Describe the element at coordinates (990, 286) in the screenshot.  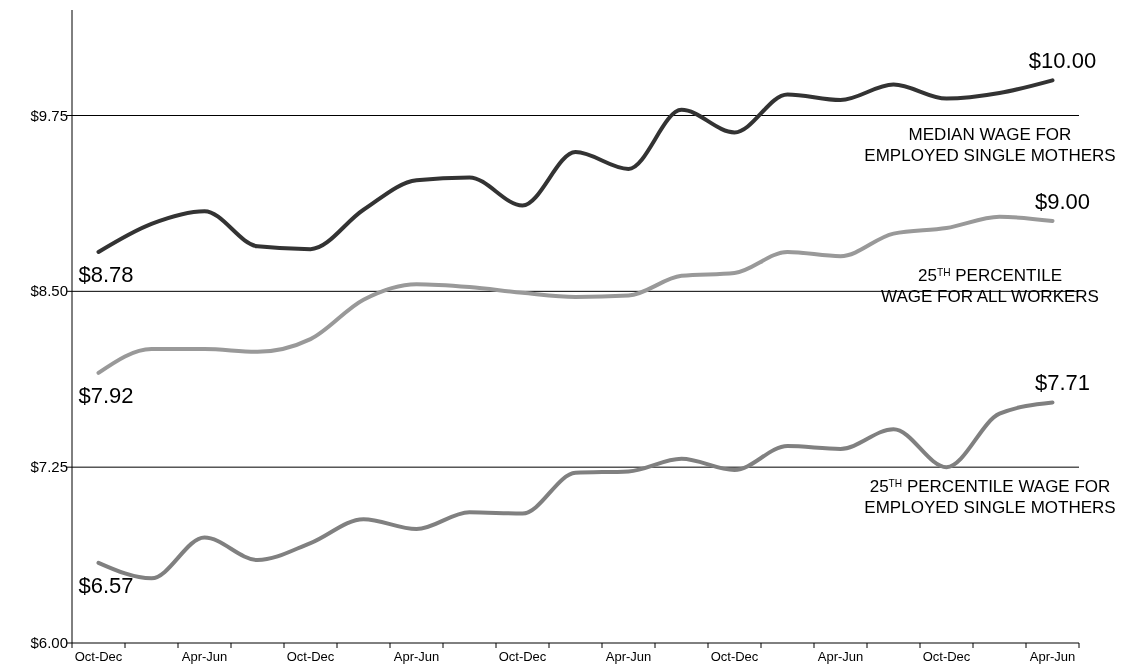
I see `series-label: 25$^{TH}$ PERCENTILE WAGE FOR ALL WORKERS` at that location.